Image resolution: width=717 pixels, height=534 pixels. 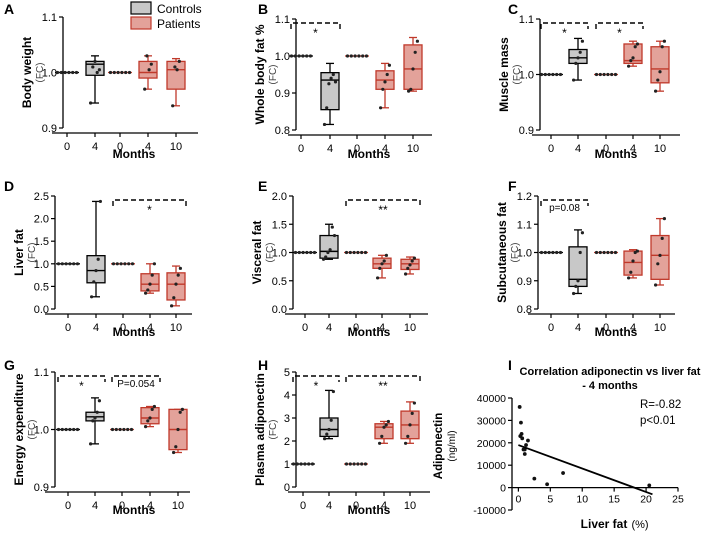 I want to click on y-axis-label: Muscle mass, so click(x=504, y=74).